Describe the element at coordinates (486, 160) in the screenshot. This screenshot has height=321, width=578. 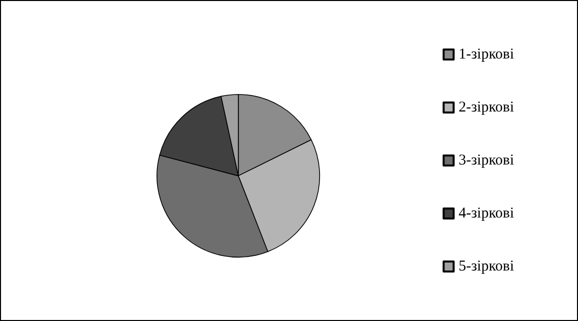
I see `legend-label: 3-зіркові` at that location.